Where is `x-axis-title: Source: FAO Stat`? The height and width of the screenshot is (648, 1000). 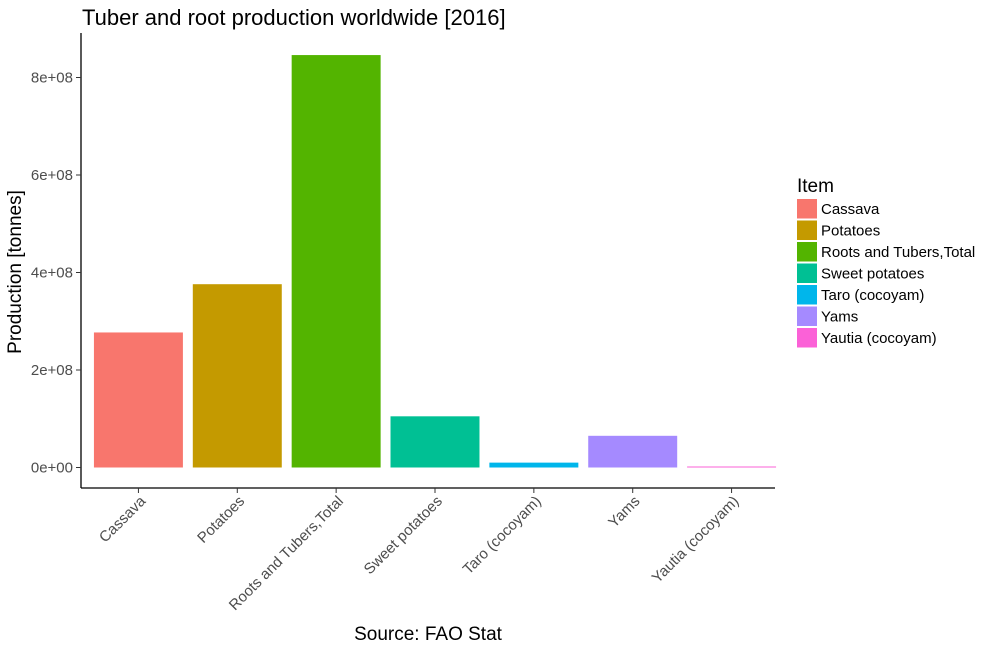 x-axis-title: Source: FAO Stat is located at coordinates (428, 634).